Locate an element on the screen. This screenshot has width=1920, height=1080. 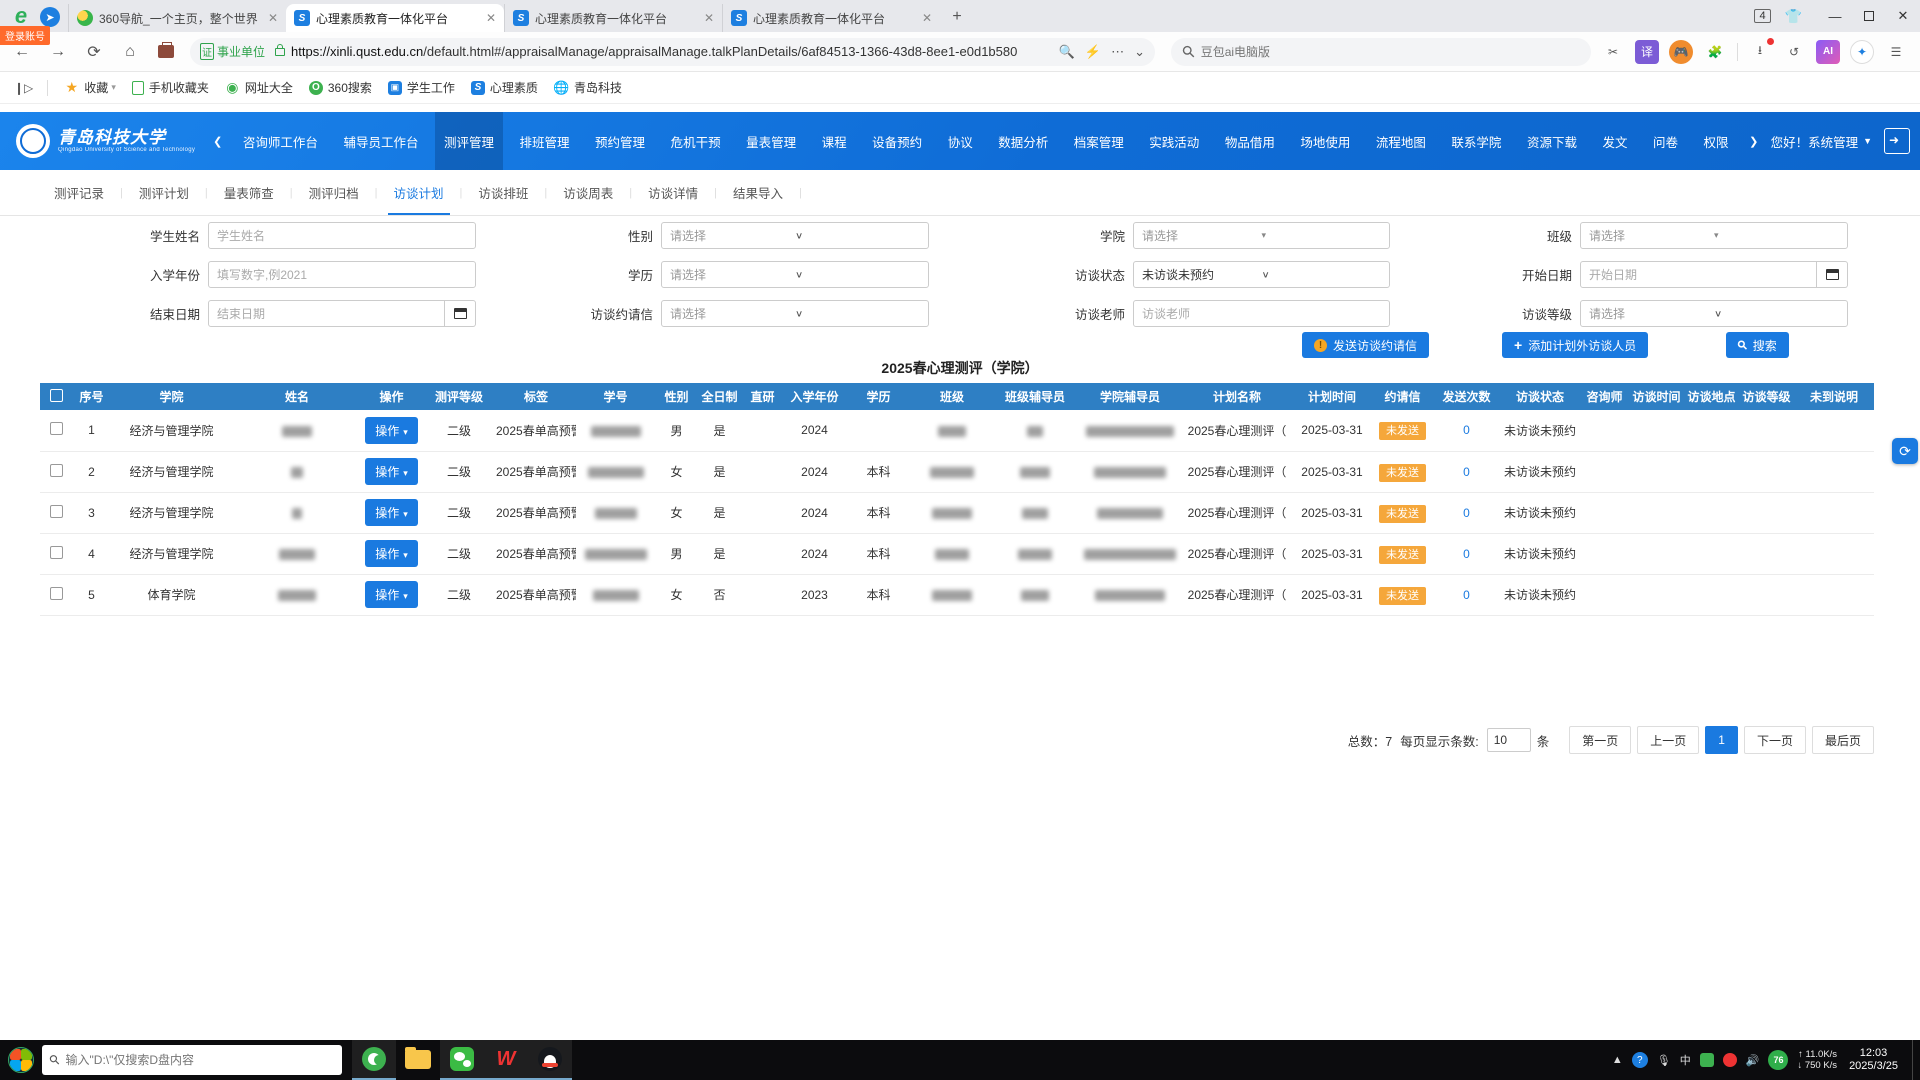
filter-select: 请选择 ▾ is located at coordinates (1714, 235).